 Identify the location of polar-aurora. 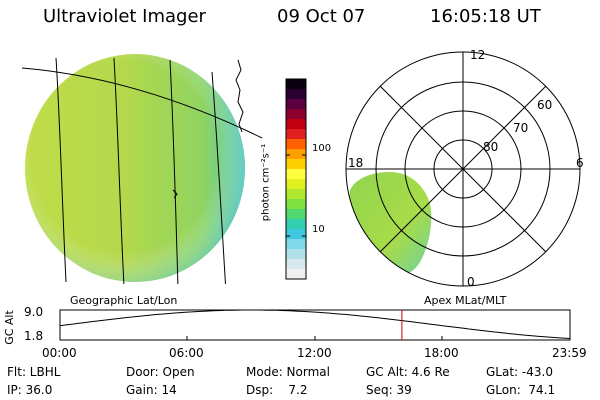
(390, 223).